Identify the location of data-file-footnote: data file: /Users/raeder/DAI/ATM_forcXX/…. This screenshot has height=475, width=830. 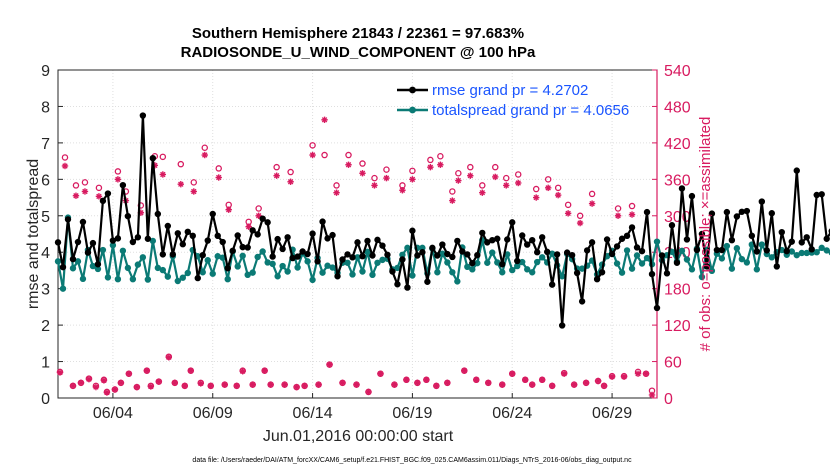
(412, 460).